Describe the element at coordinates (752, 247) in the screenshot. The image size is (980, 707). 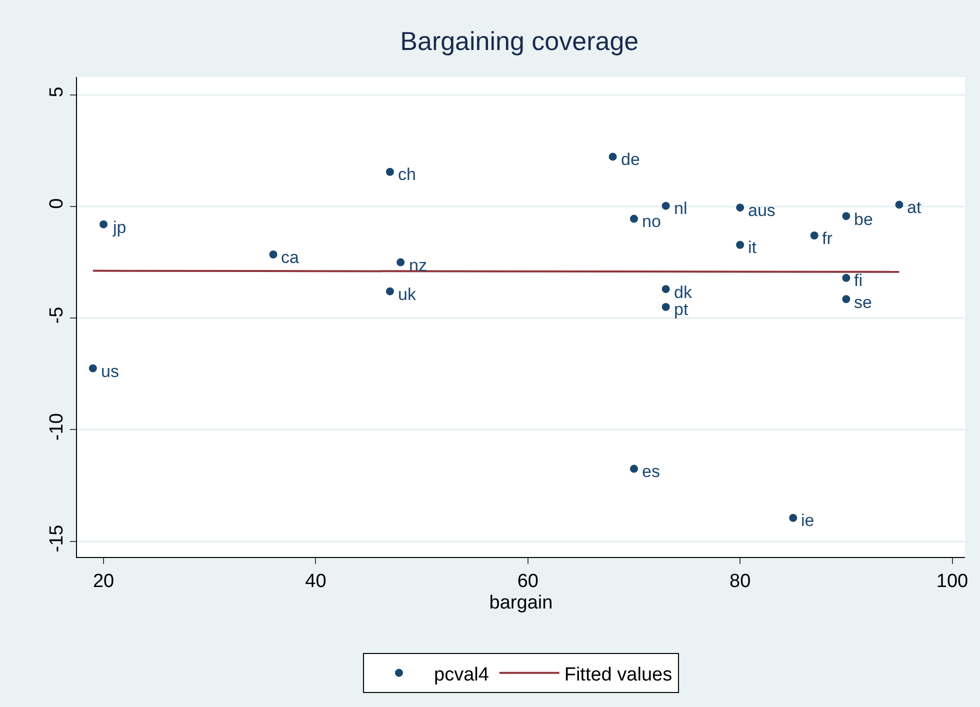
I see `annotation: it` at that location.